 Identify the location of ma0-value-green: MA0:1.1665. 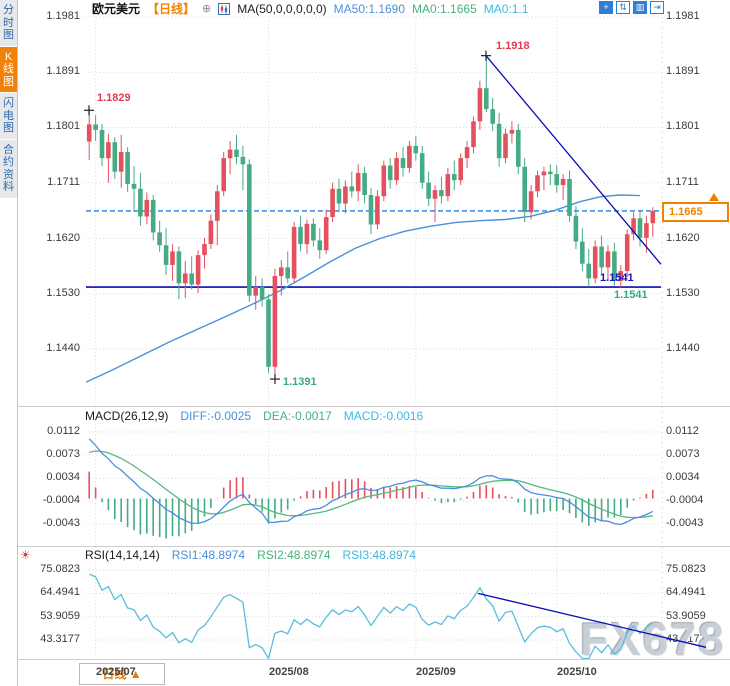
(444, 8).